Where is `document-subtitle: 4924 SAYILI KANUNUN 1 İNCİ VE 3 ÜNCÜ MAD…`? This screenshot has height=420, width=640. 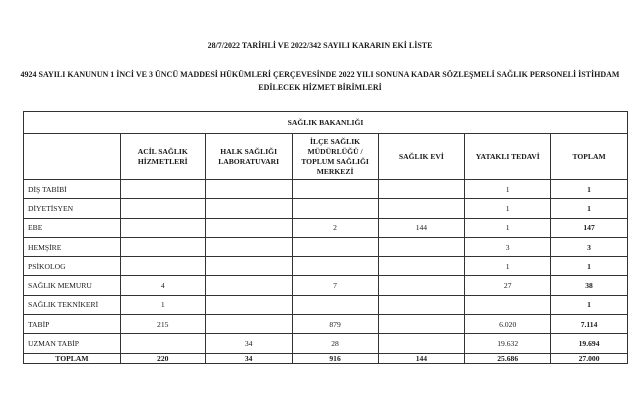 document-subtitle: 4924 SAYILI KANUNUN 1 İNCİ VE 3 ÜNCÜ MAD… is located at coordinates (320, 81).